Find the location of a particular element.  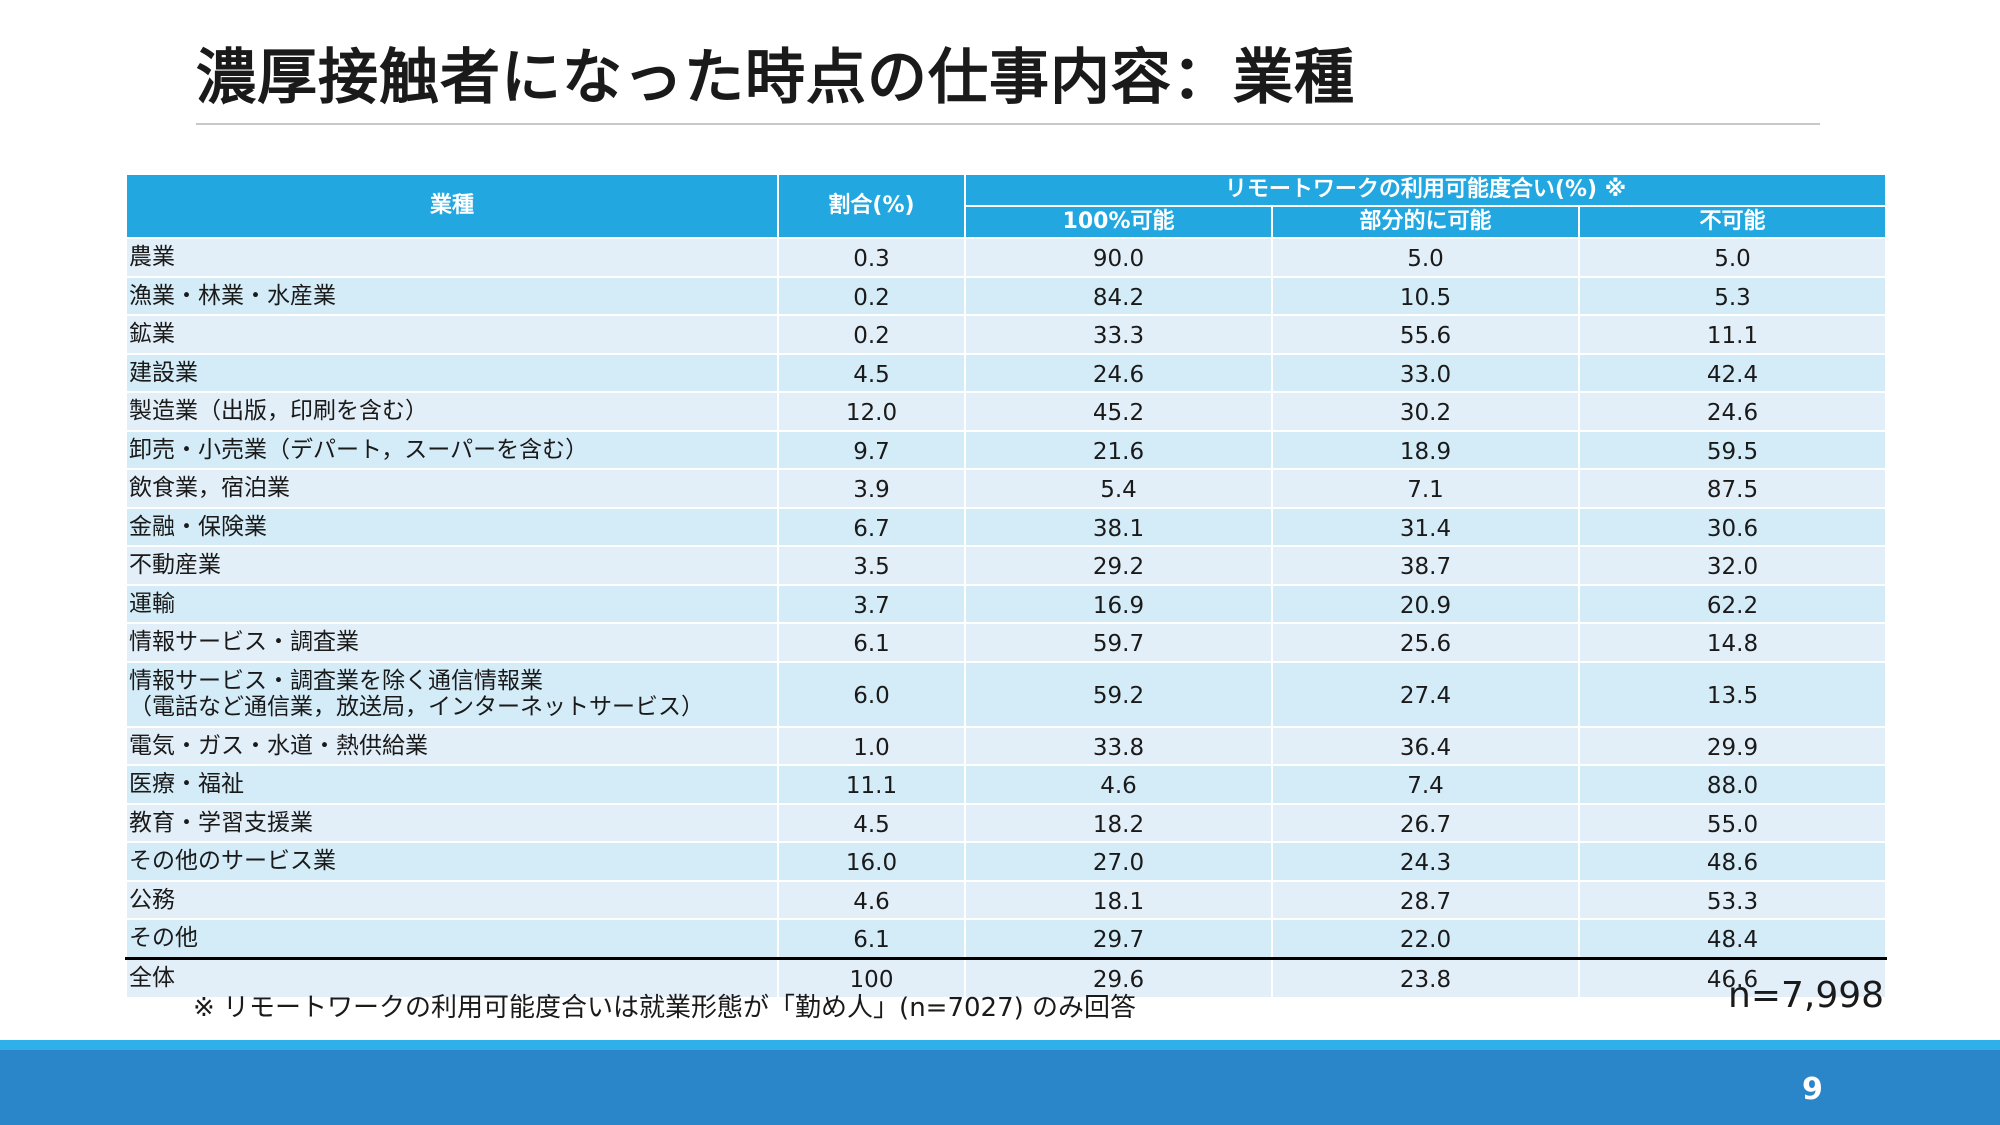

share-cell: 6.7 is located at coordinates (871, 526).